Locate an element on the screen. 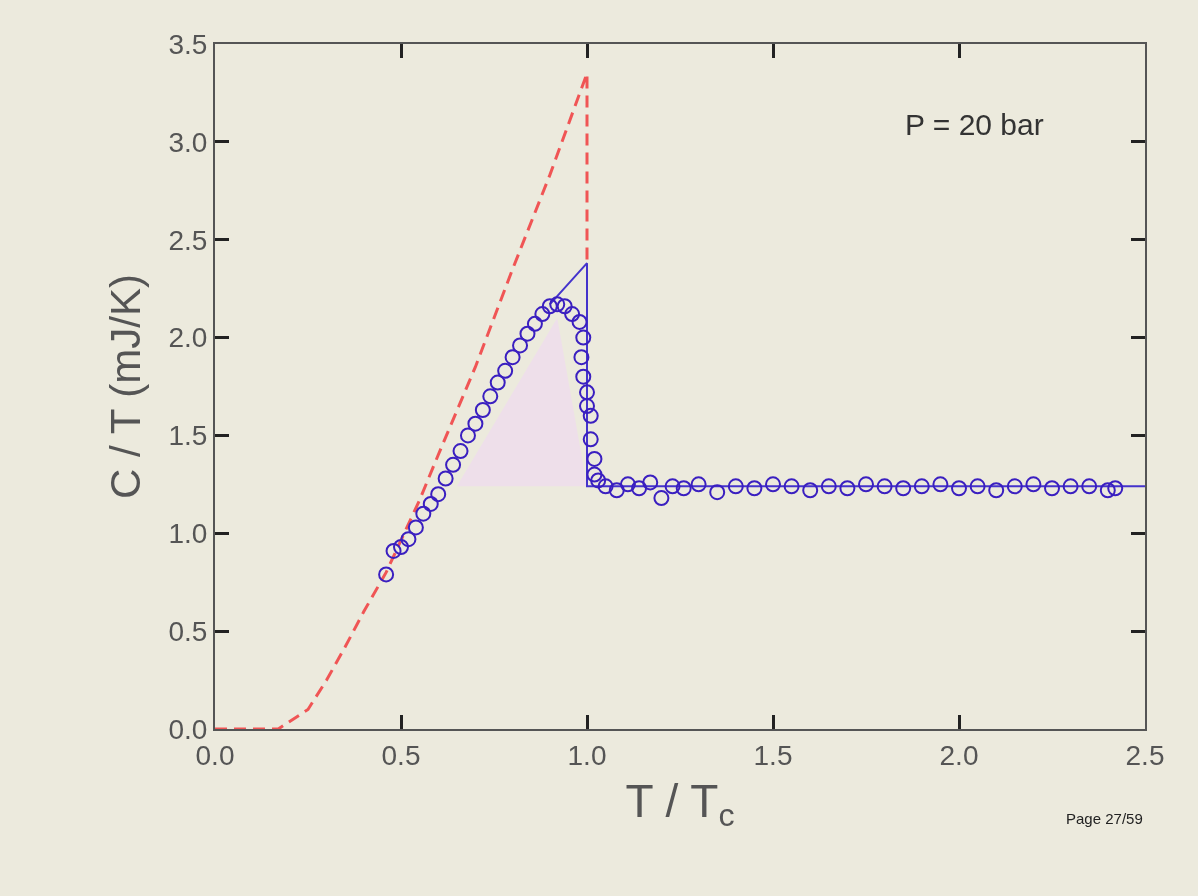 This screenshot has width=1198, height=896. x-tick-label: 1.0 is located at coordinates (587, 755).